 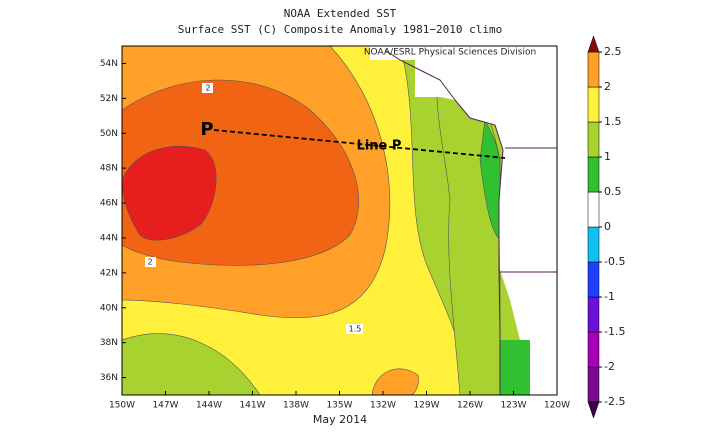 What do you see at coordinates (450, 53) in the screenshot?
I see `credit: NOAA/ESRL Physical Sciences Division` at bounding box center [450, 53].